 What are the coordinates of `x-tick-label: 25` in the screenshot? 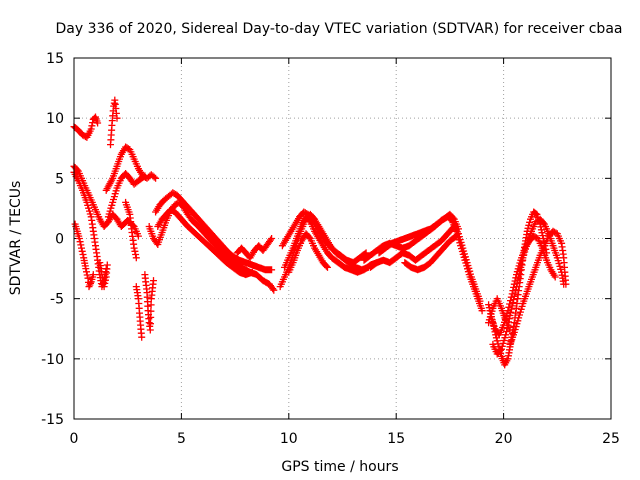 It's located at (611, 439).